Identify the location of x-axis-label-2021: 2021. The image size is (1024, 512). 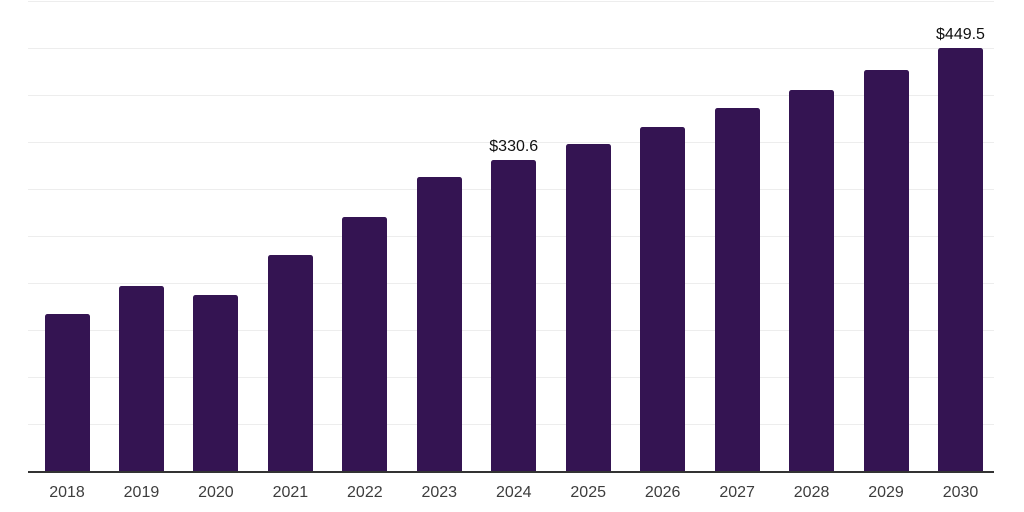
(290, 492).